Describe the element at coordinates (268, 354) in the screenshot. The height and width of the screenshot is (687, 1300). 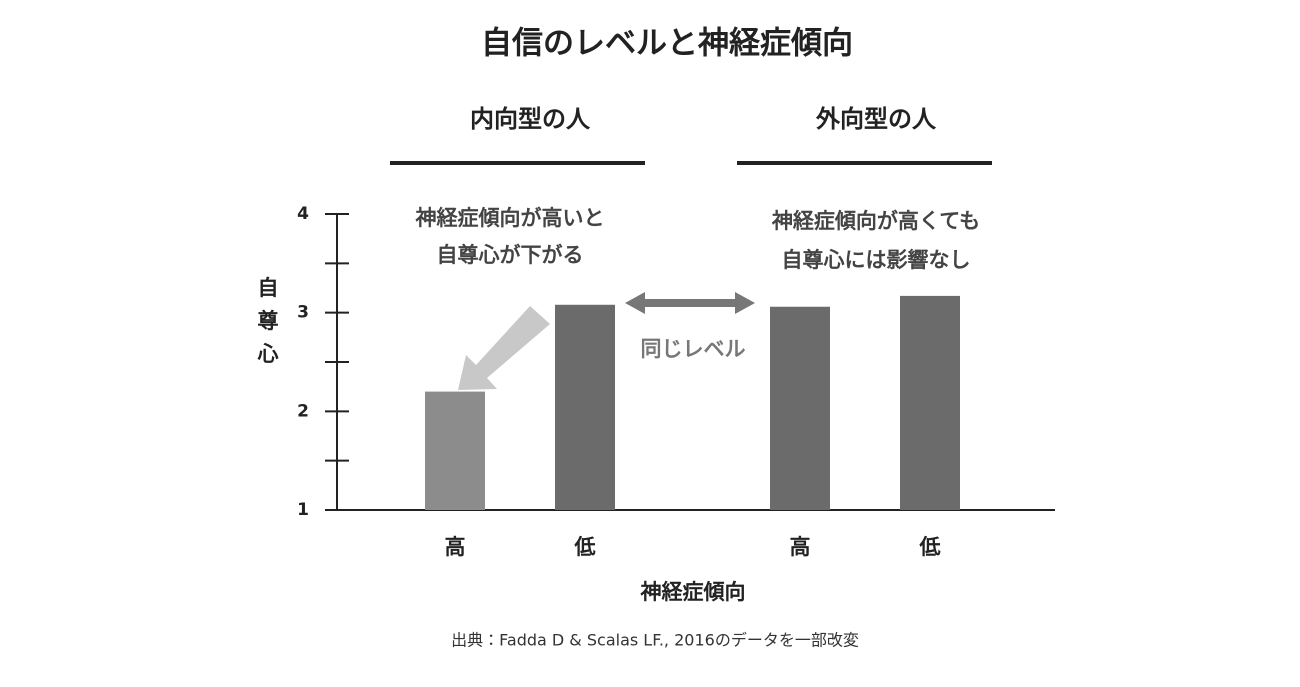
I see `y-label-char: 心` at that location.